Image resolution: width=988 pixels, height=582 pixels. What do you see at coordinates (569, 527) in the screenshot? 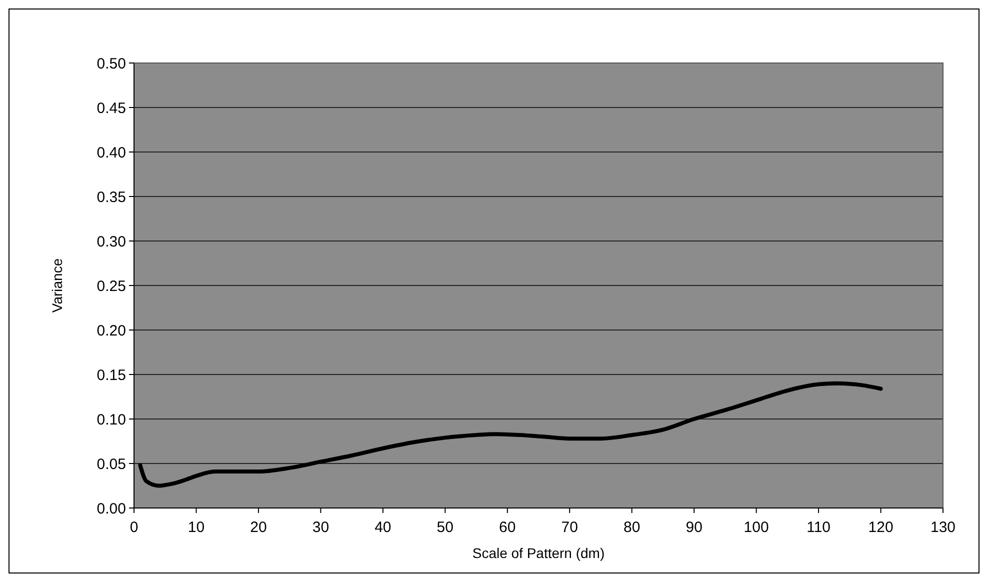
I see `x-tick-label: 70` at bounding box center [569, 527].